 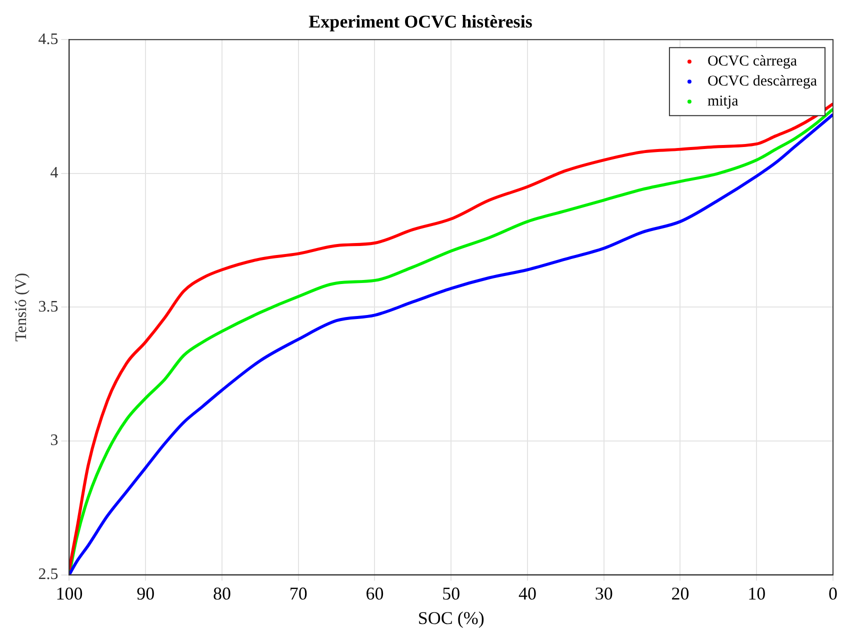 What do you see at coordinates (48, 575) in the screenshot?
I see `y-tick-label: 2.5` at bounding box center [48, 575].